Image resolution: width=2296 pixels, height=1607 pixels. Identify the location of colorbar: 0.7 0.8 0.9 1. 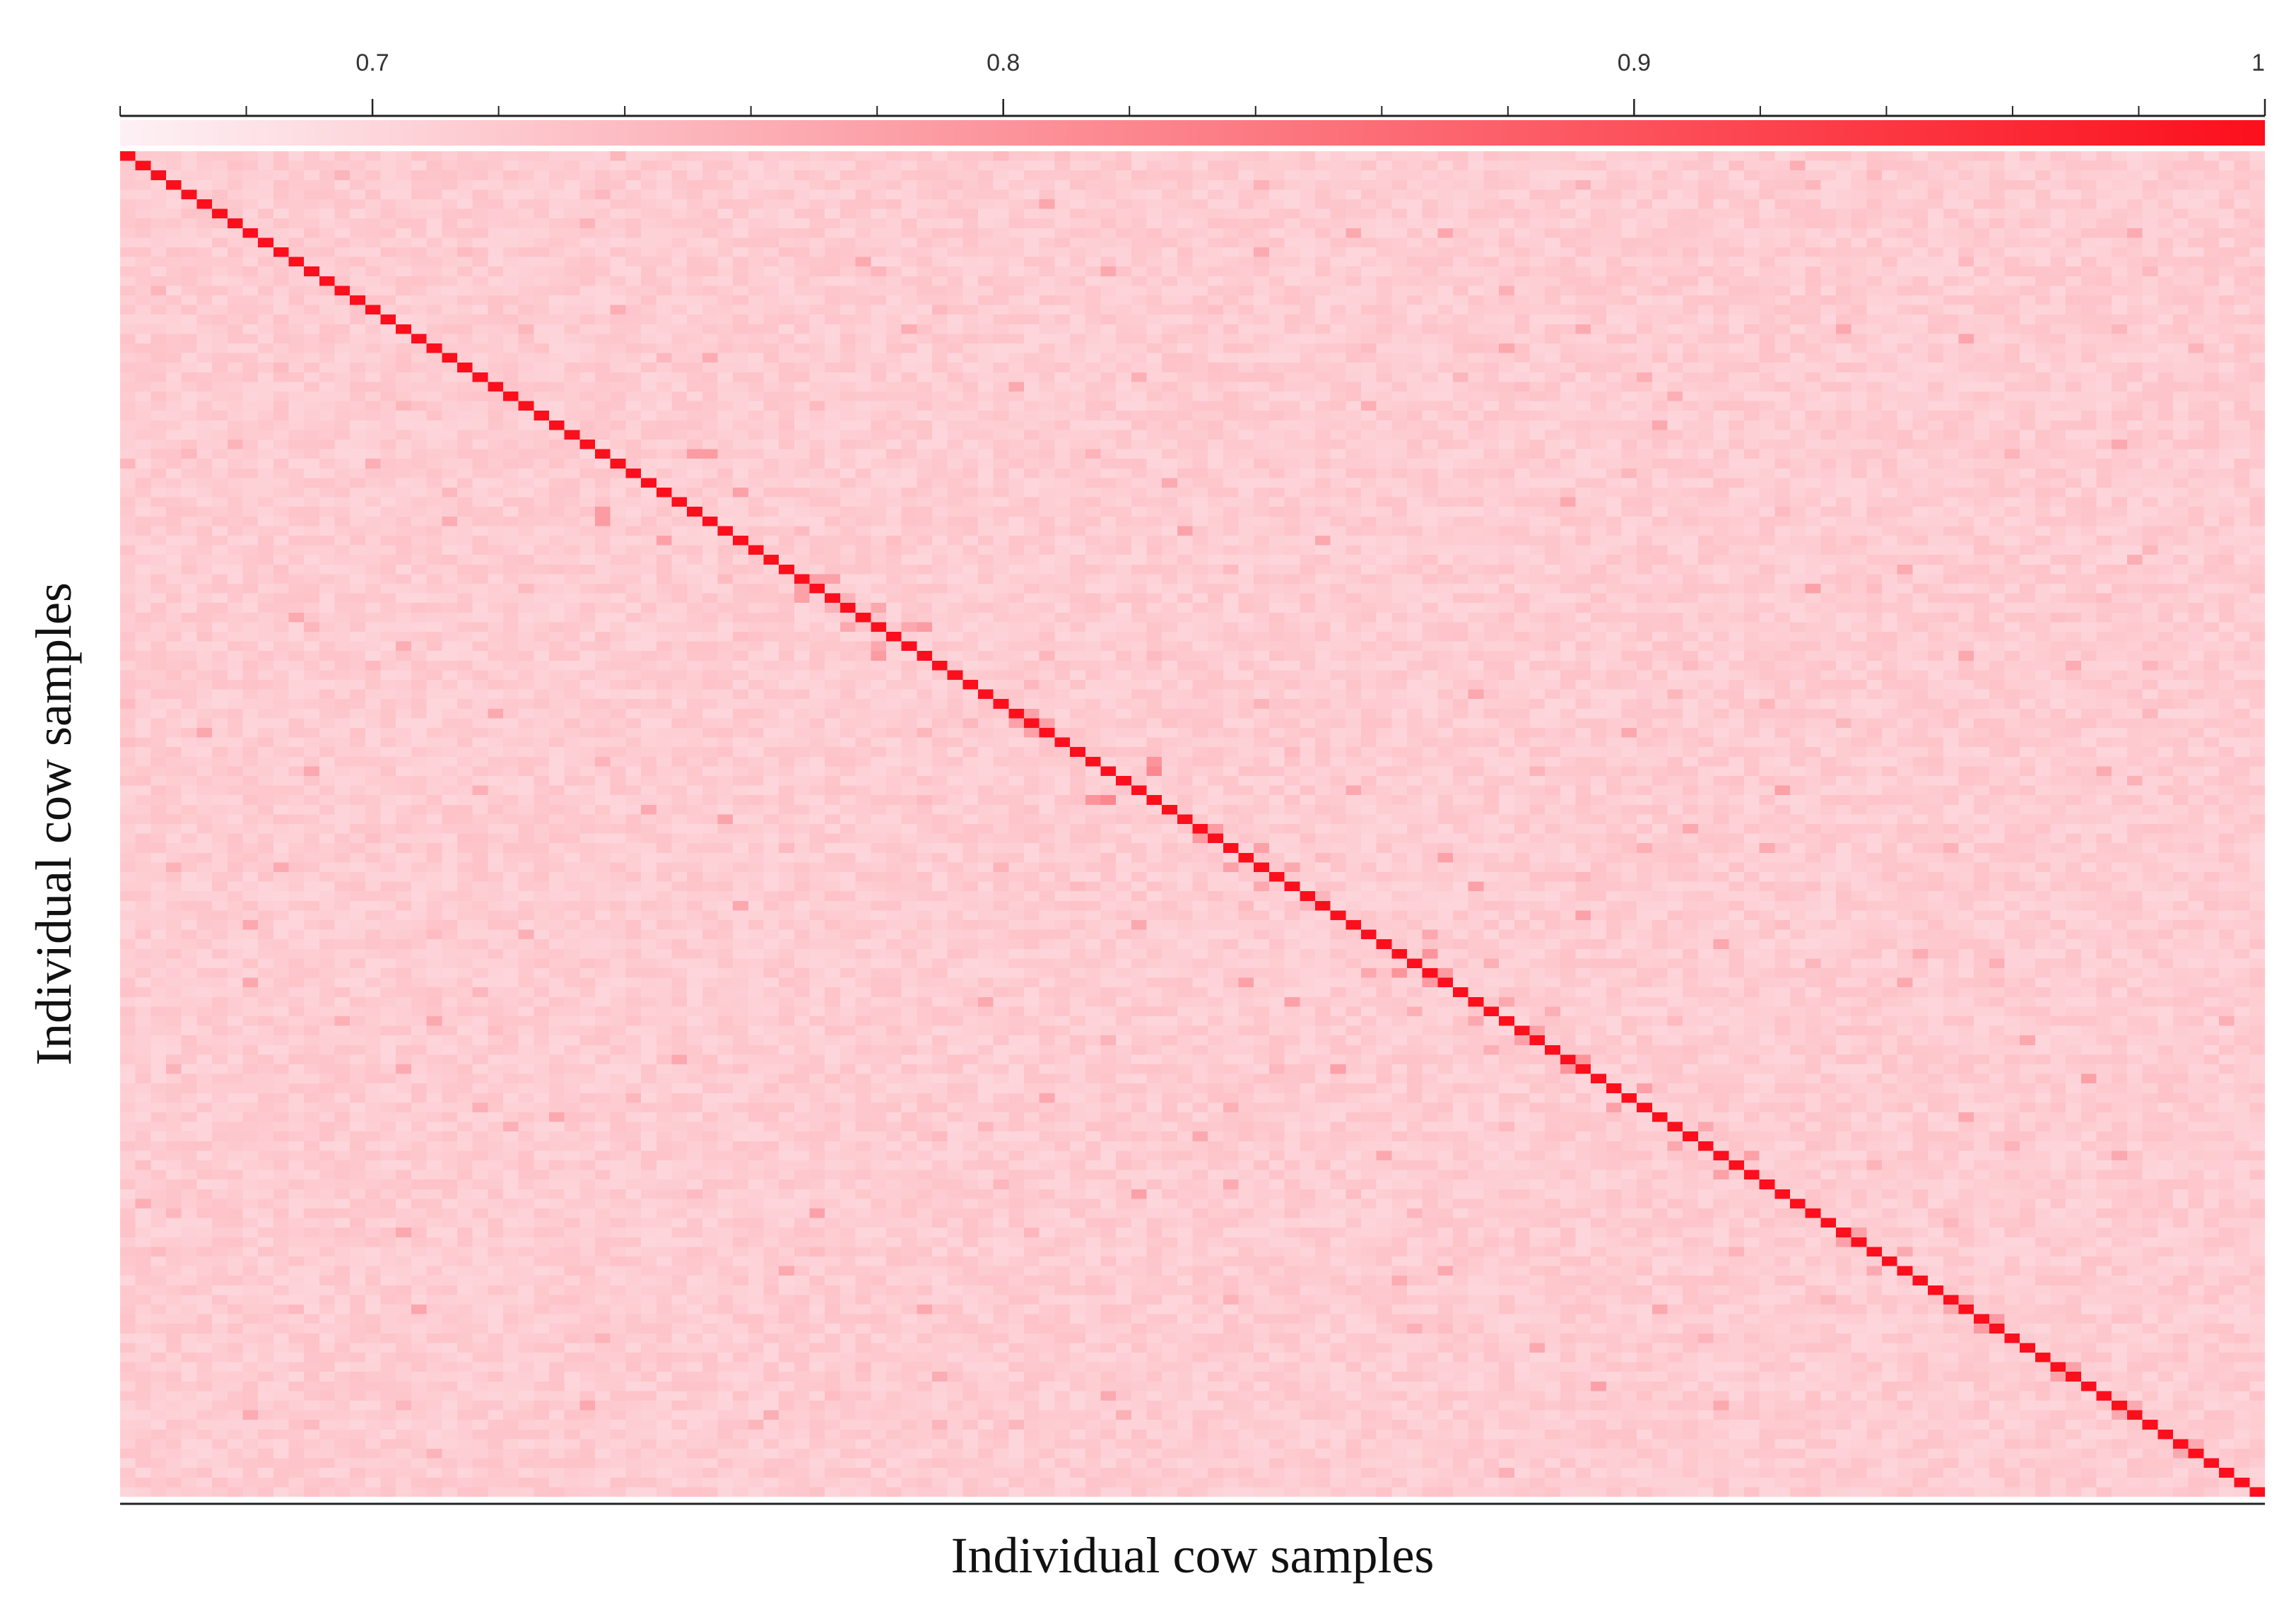
(1192, 98).